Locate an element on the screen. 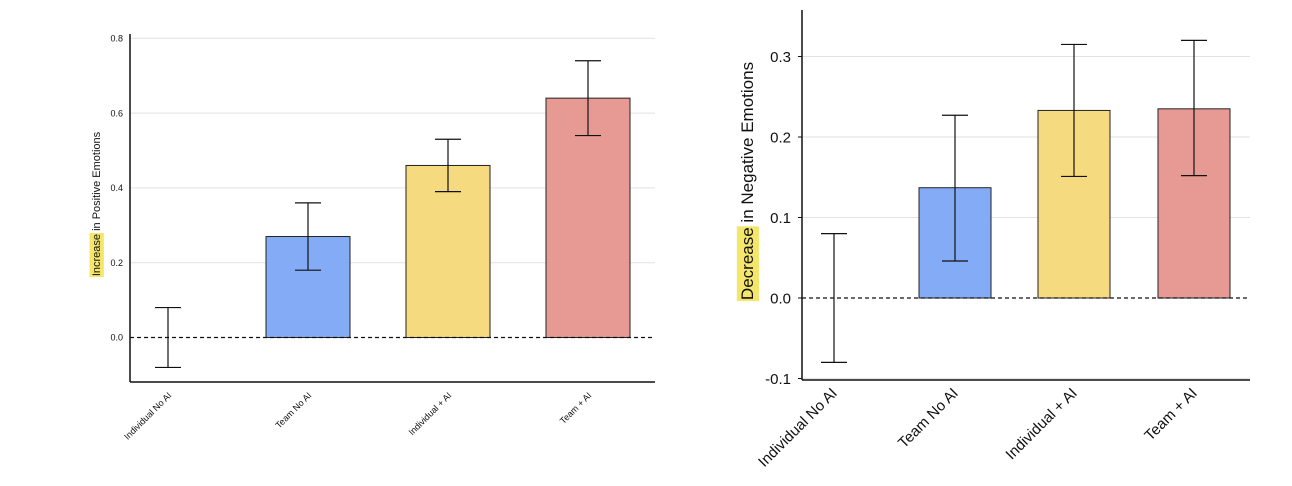 This screenshot has width=1292, height=486. y-axis-label: Increase in Positive Emotions is located at coordinates (96, 204).